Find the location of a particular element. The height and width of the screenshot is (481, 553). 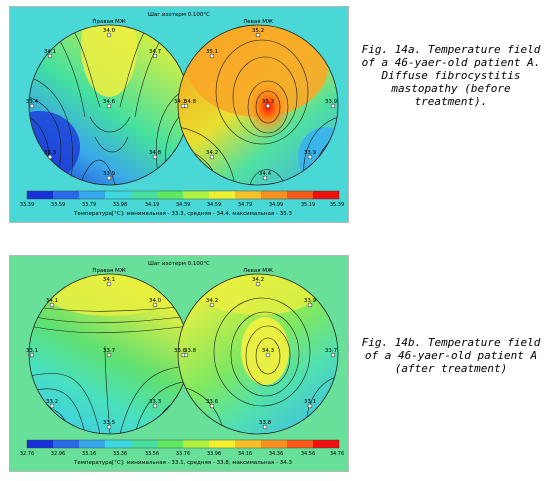

point-marker: 34.3 is located at coordinates (268, 353).